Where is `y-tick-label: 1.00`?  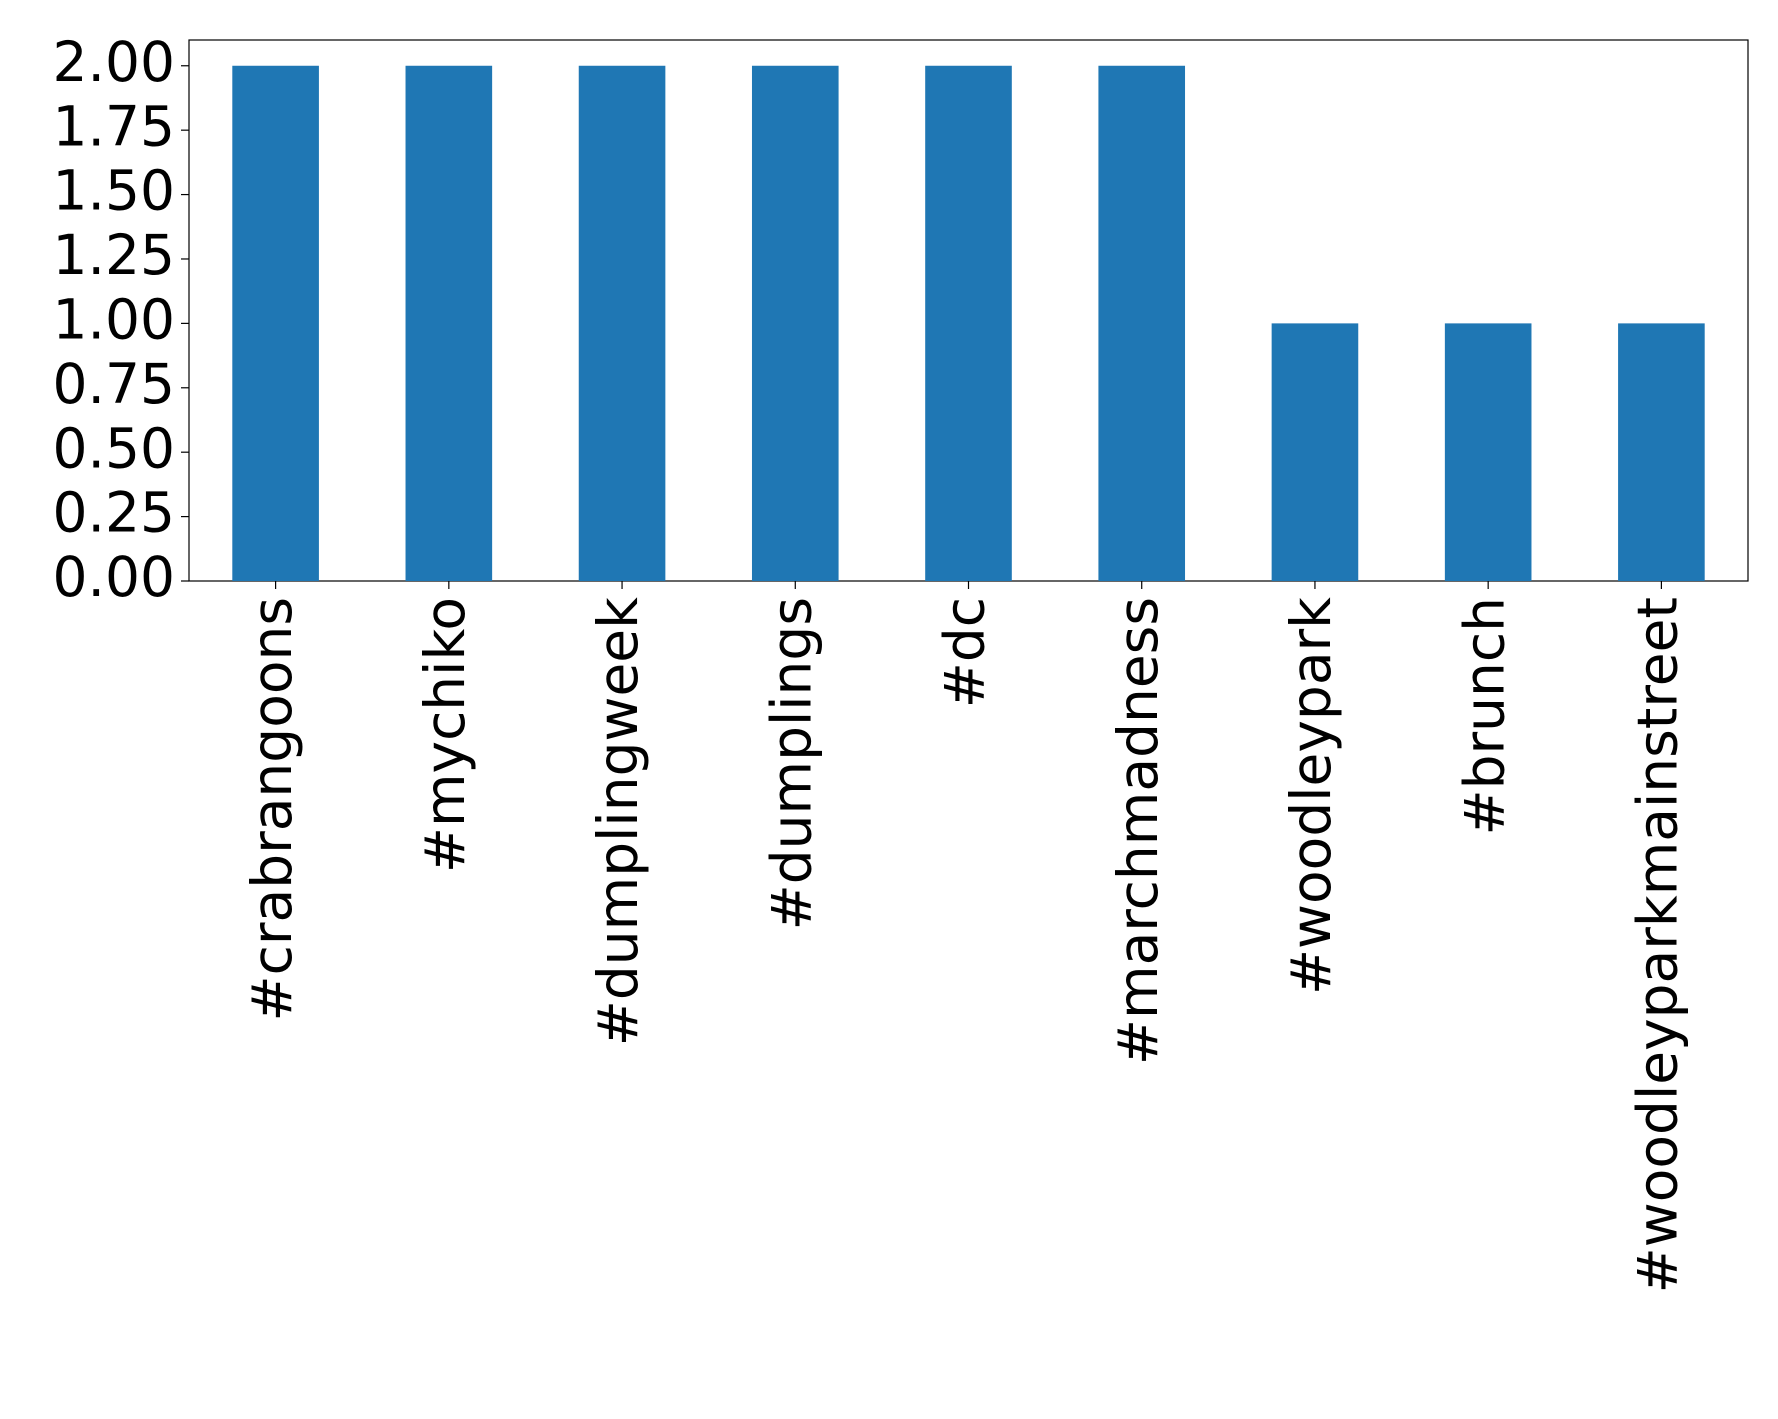
y-tick-label: 1.00 is located at coordinates (114, 320).